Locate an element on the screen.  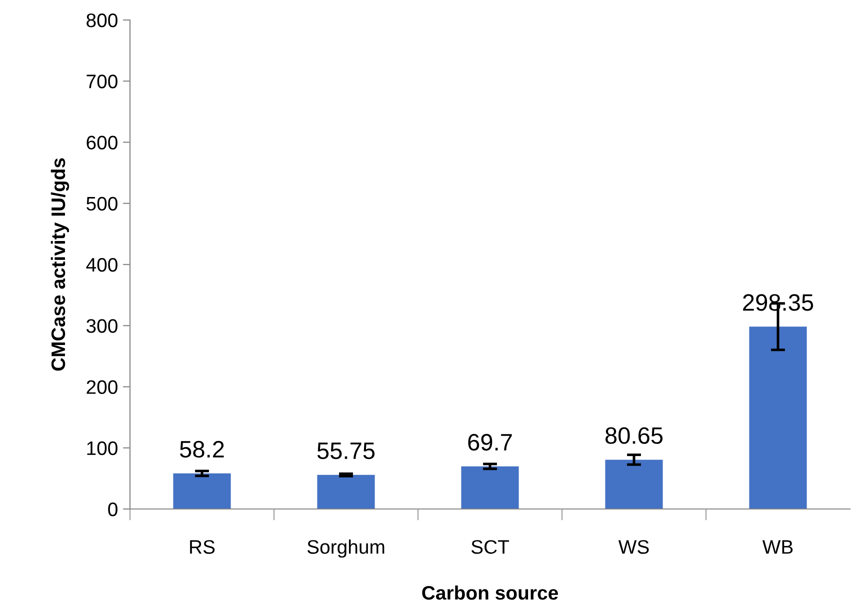
x-tick-label: Sorghum is located at coordinates (345, 549).